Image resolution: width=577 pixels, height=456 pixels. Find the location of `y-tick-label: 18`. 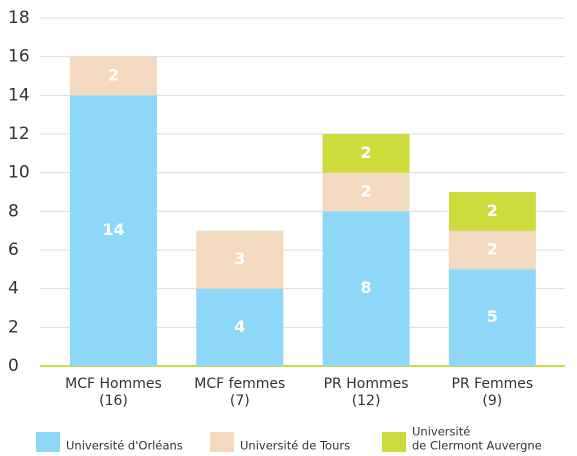

y-tick-label: 18 is located at coordinates (19, 18).